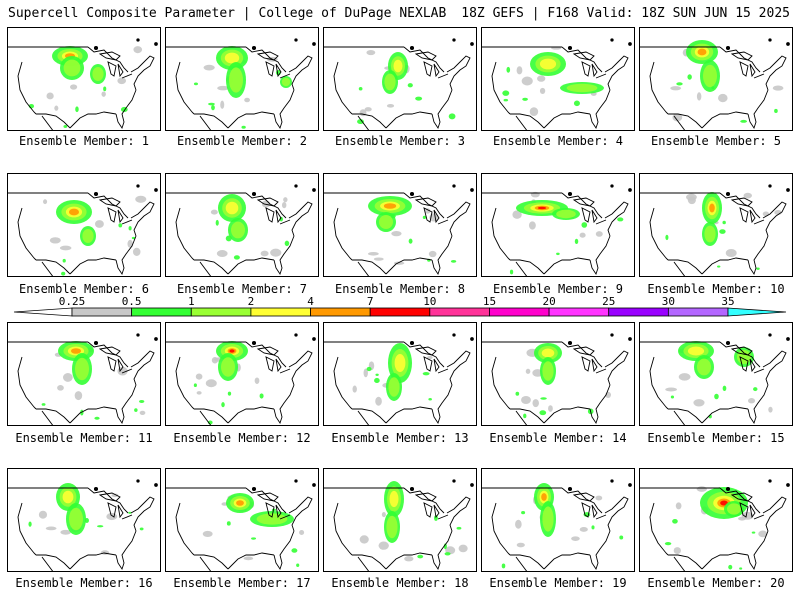  What do you see at coordinates (242, 438) in the screenshot?
I see `member-label-12: Ensemble Member: 12` at bounding box center [242, 438].